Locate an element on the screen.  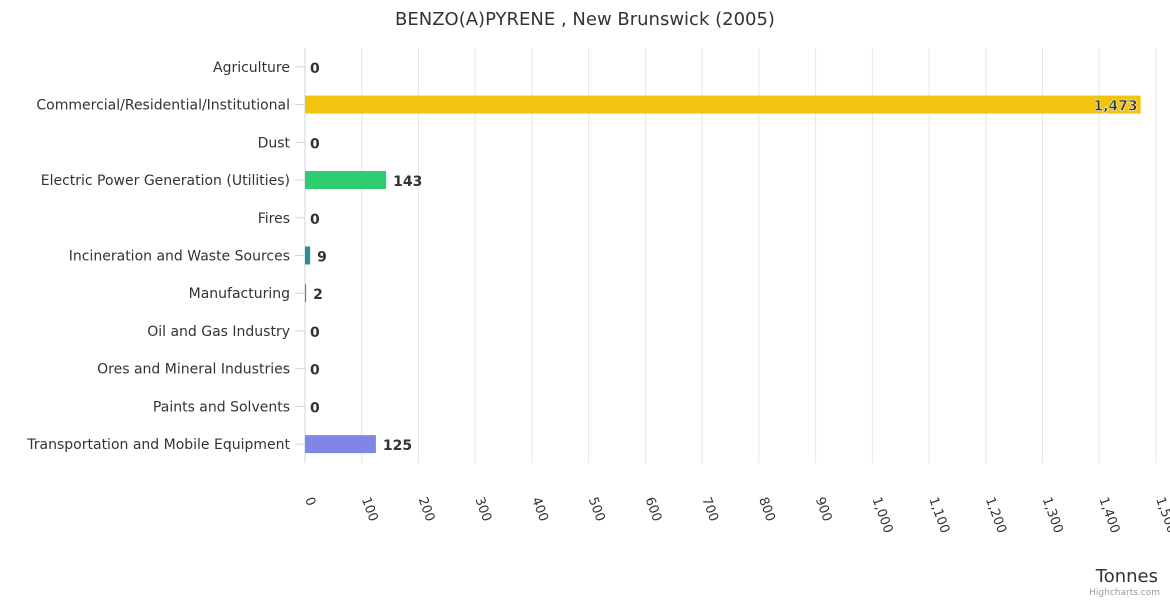
credits: Highcharts.com is located at coordinates (1124, 593).